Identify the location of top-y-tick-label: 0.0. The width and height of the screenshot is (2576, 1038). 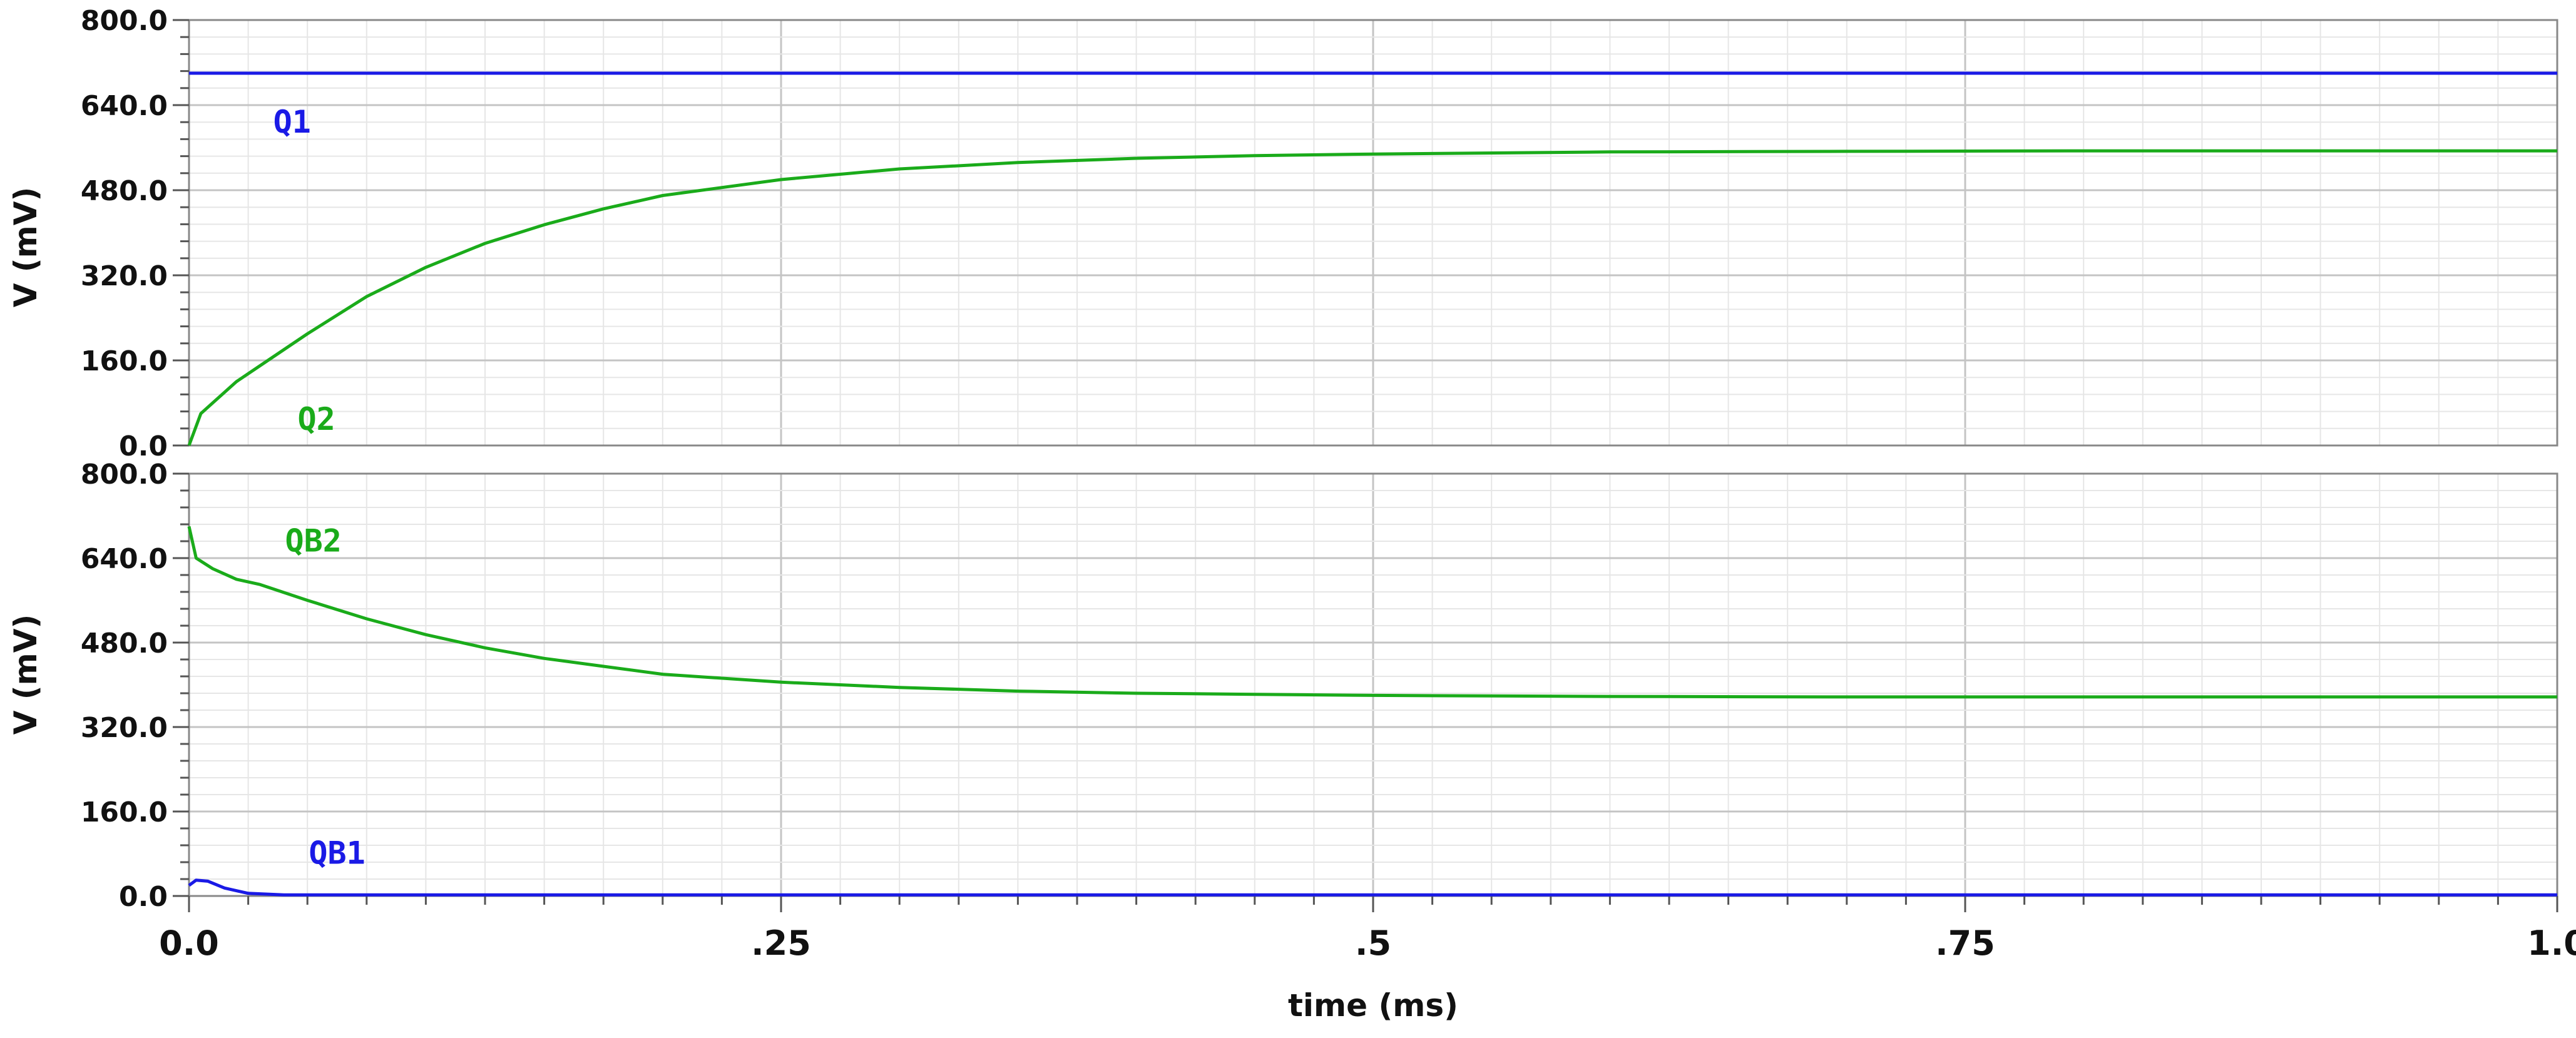
(143, 446).